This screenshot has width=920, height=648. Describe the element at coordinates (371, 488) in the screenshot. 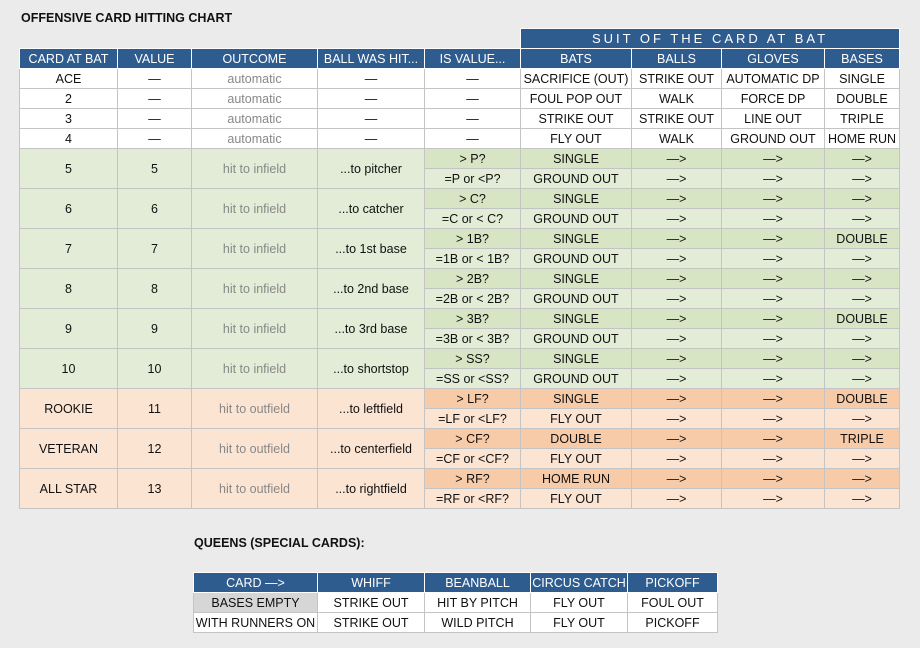

I see `hit-cell: ...to rightfield` at that location.